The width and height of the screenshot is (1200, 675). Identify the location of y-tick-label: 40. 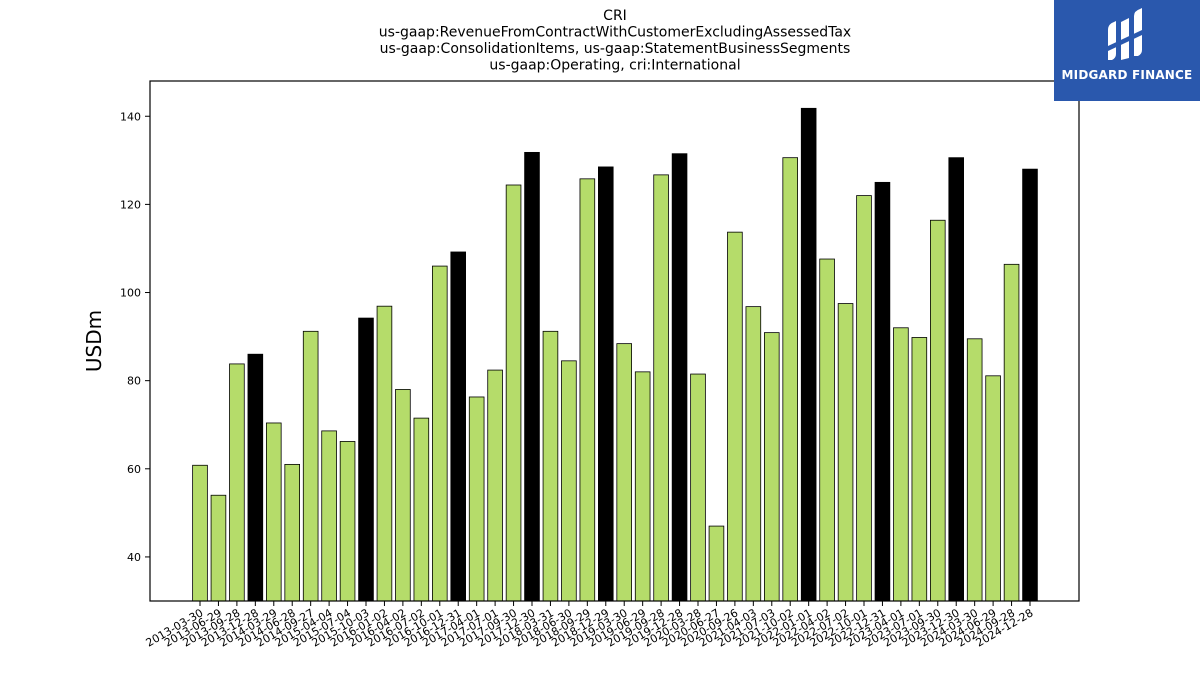
(134, 557).